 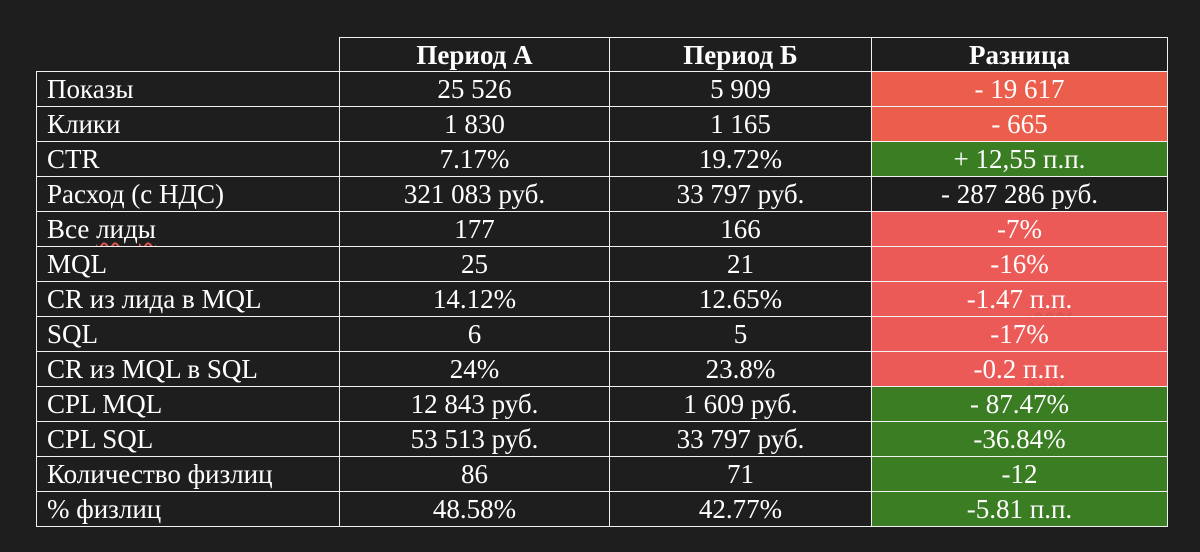 What do you see at coordinates (740, 89) in the screenshot?
I see `period-b-value-cell: 5 909` at bounding box center [740, 89].